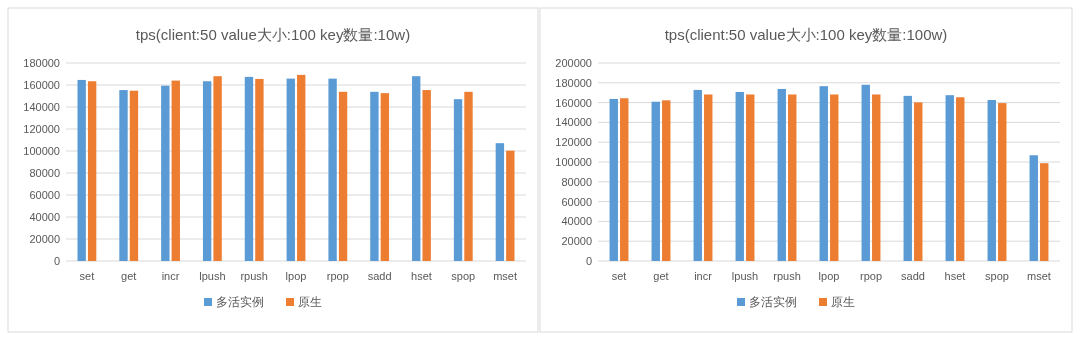  Describe the element at coordinates (573, 63) in the screenshot. I see `y-tick-label: 200000` at that location.